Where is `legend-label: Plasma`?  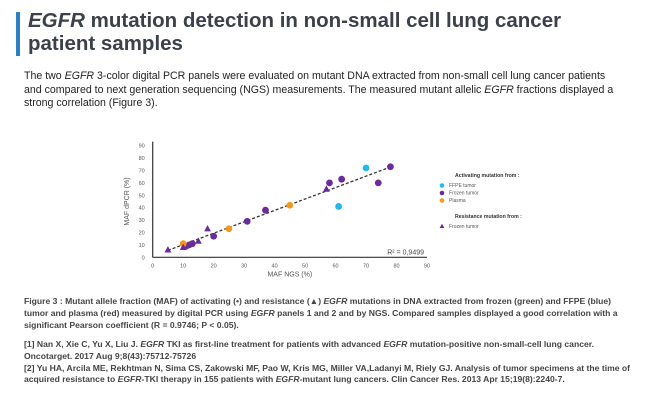 legend-label: Plasma is located at coordinates (457, 201).